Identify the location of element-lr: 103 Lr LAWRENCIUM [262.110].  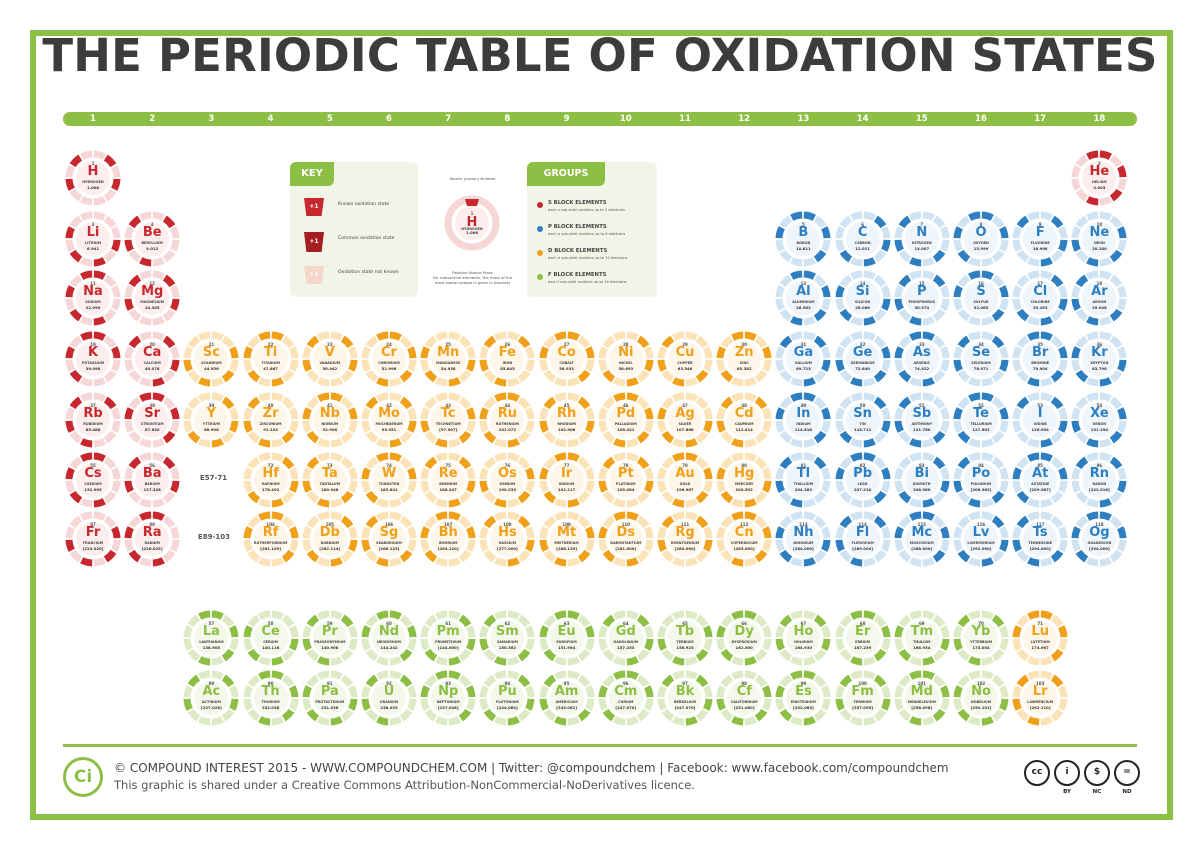
(1040, 698).